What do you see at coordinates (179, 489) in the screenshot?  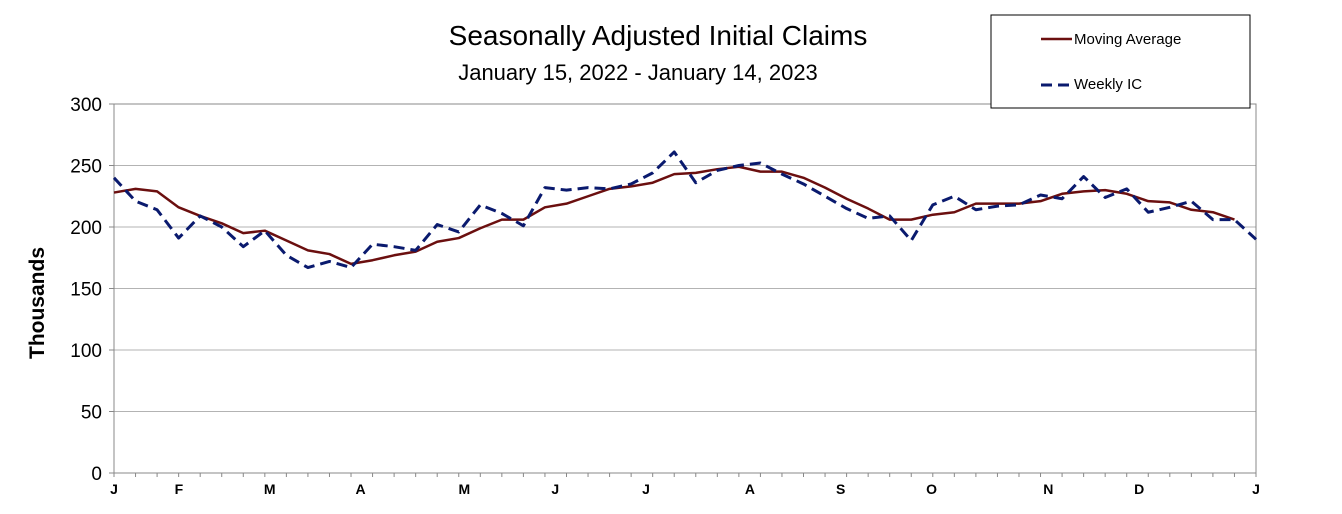 I see `x-tick-label: F` at bounding box center [179, 489].